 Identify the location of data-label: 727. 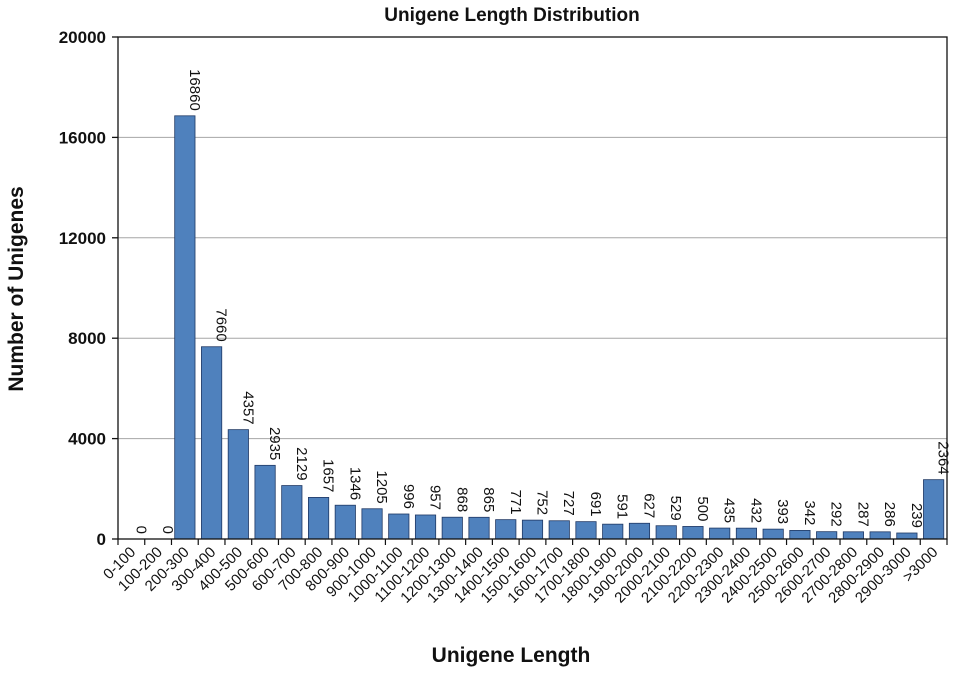
(568, 503).